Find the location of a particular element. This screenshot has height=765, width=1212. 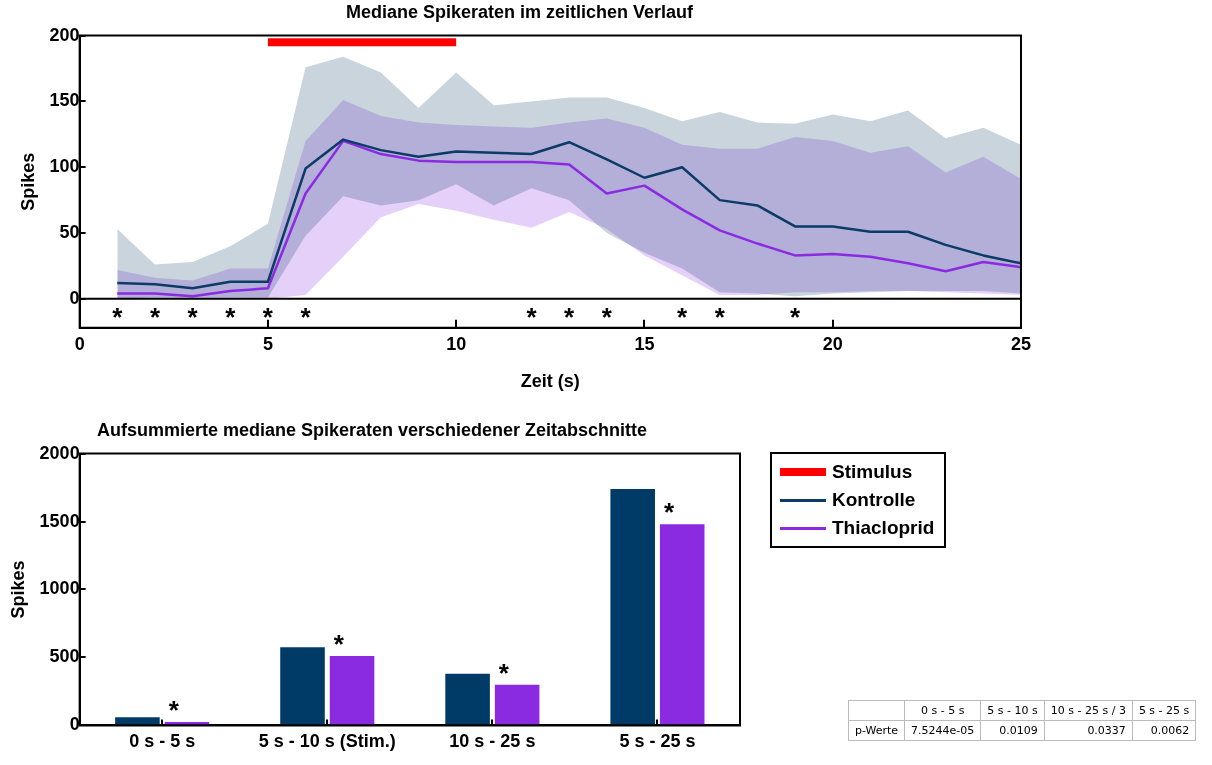

x-tick-label: 15 is located at coordinates (644, 343).